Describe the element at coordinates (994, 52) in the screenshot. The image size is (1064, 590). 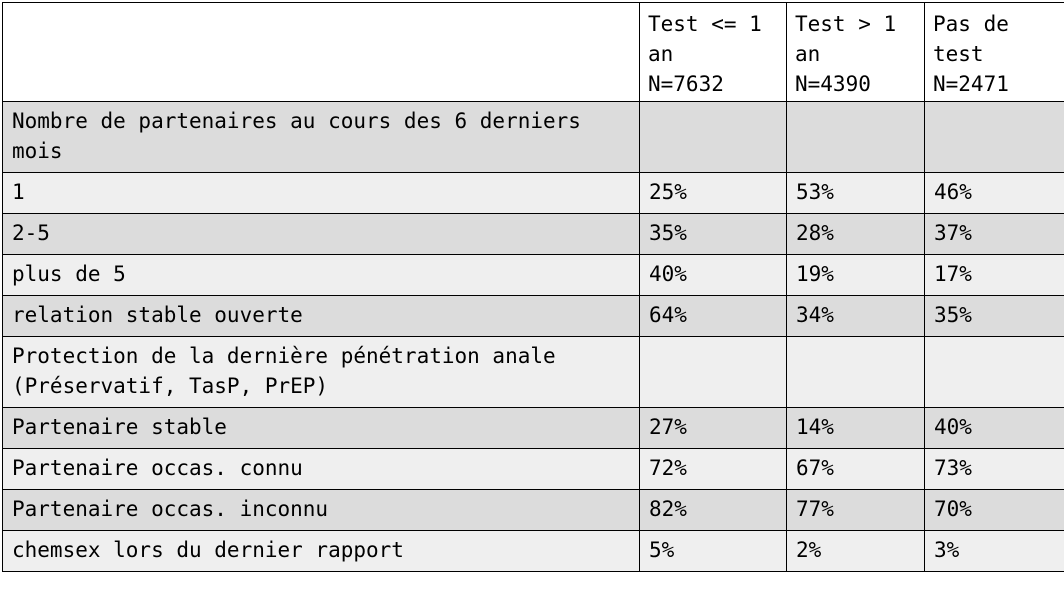
I see `header-cell-pas-de-test: Pas de test N=2471` at that location.